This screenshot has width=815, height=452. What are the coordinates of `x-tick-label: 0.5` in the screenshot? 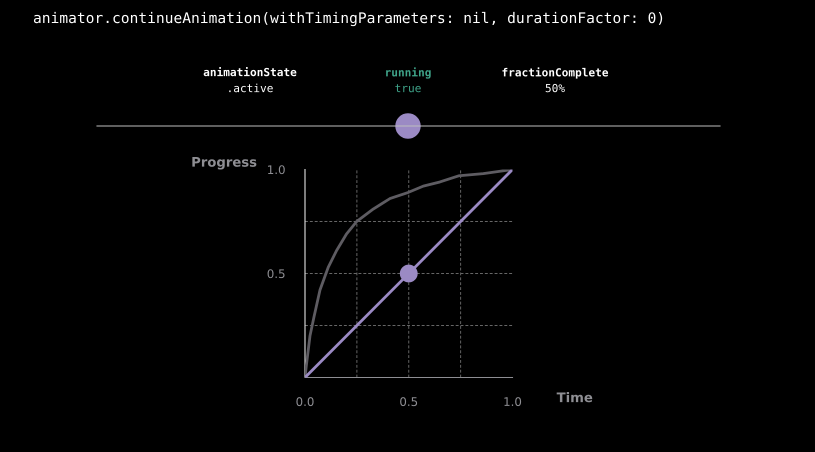 It's located at (409, 401).